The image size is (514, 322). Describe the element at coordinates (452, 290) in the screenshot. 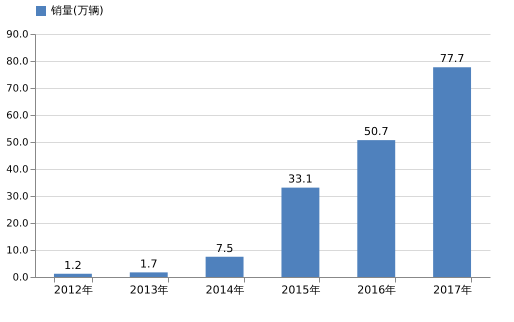

I see `x-tick-label: 2017年` at that location.